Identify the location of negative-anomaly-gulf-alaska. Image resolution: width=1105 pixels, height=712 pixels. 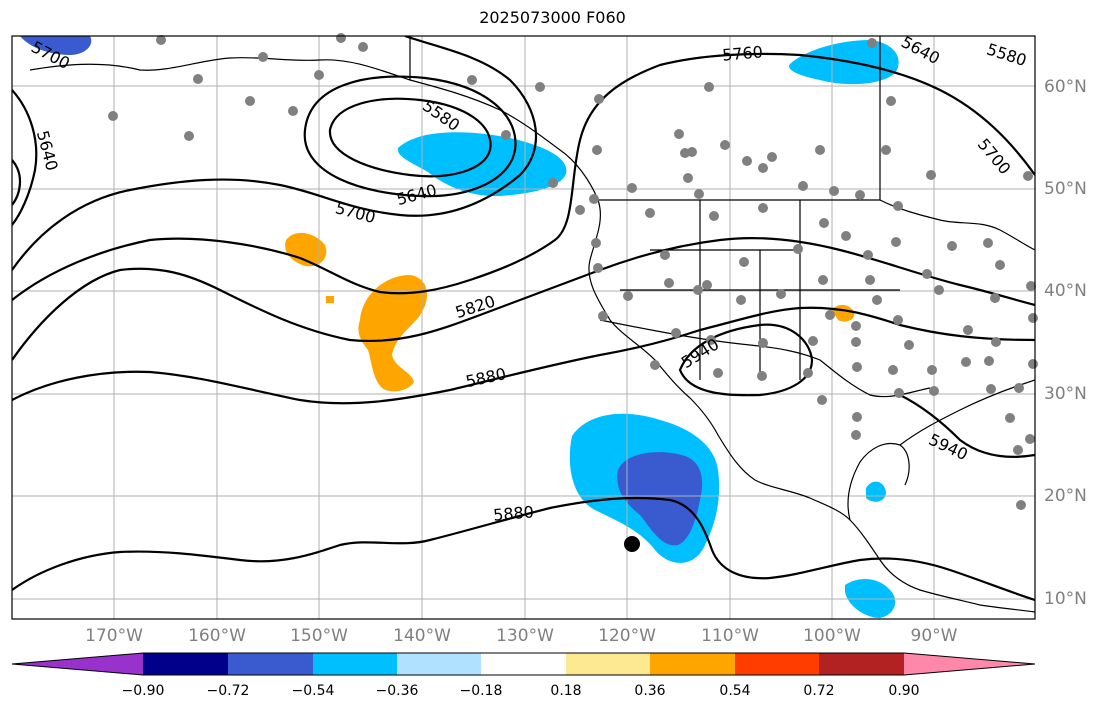
(482, 164).